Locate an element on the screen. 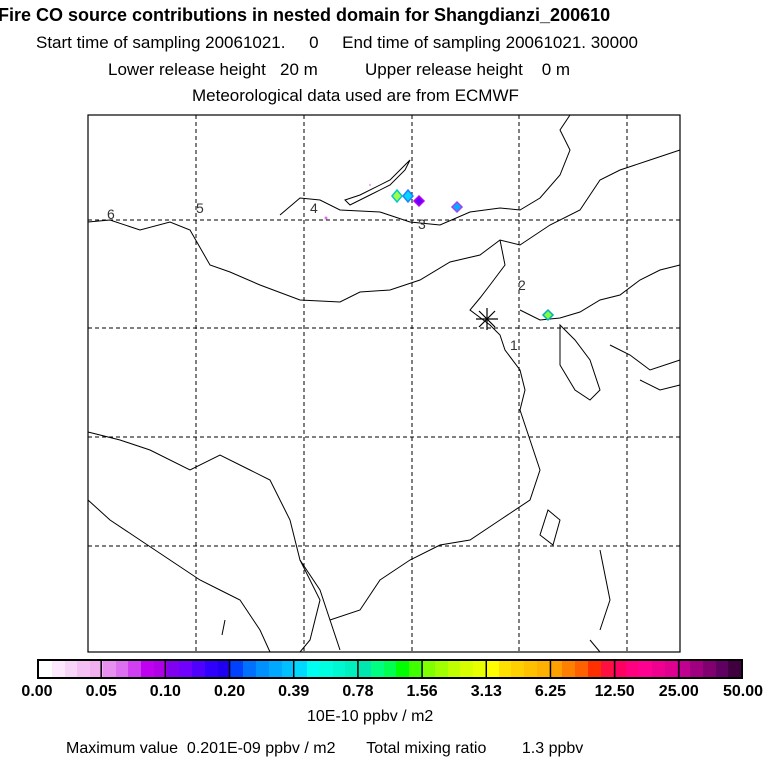 This screenshot has width=768, height=768. track-label-4: 4 is located at coordinates (314, 208).